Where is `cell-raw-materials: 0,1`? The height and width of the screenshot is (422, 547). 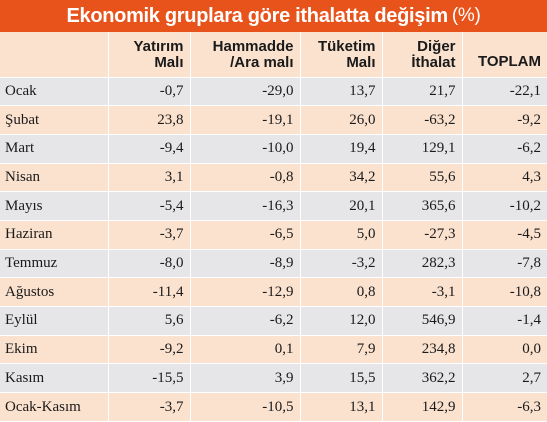 cell-raw-materials: 0,1 is located at coordinates (245, 349).